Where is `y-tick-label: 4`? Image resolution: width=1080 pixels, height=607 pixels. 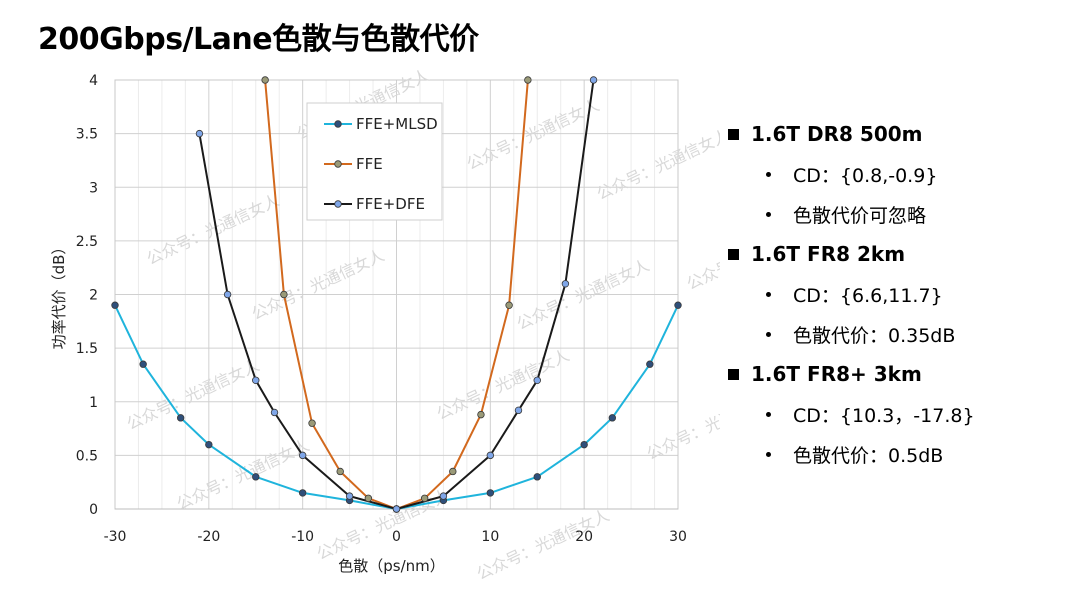 y-tick-label: 4 is located at coordinates (93, 81).